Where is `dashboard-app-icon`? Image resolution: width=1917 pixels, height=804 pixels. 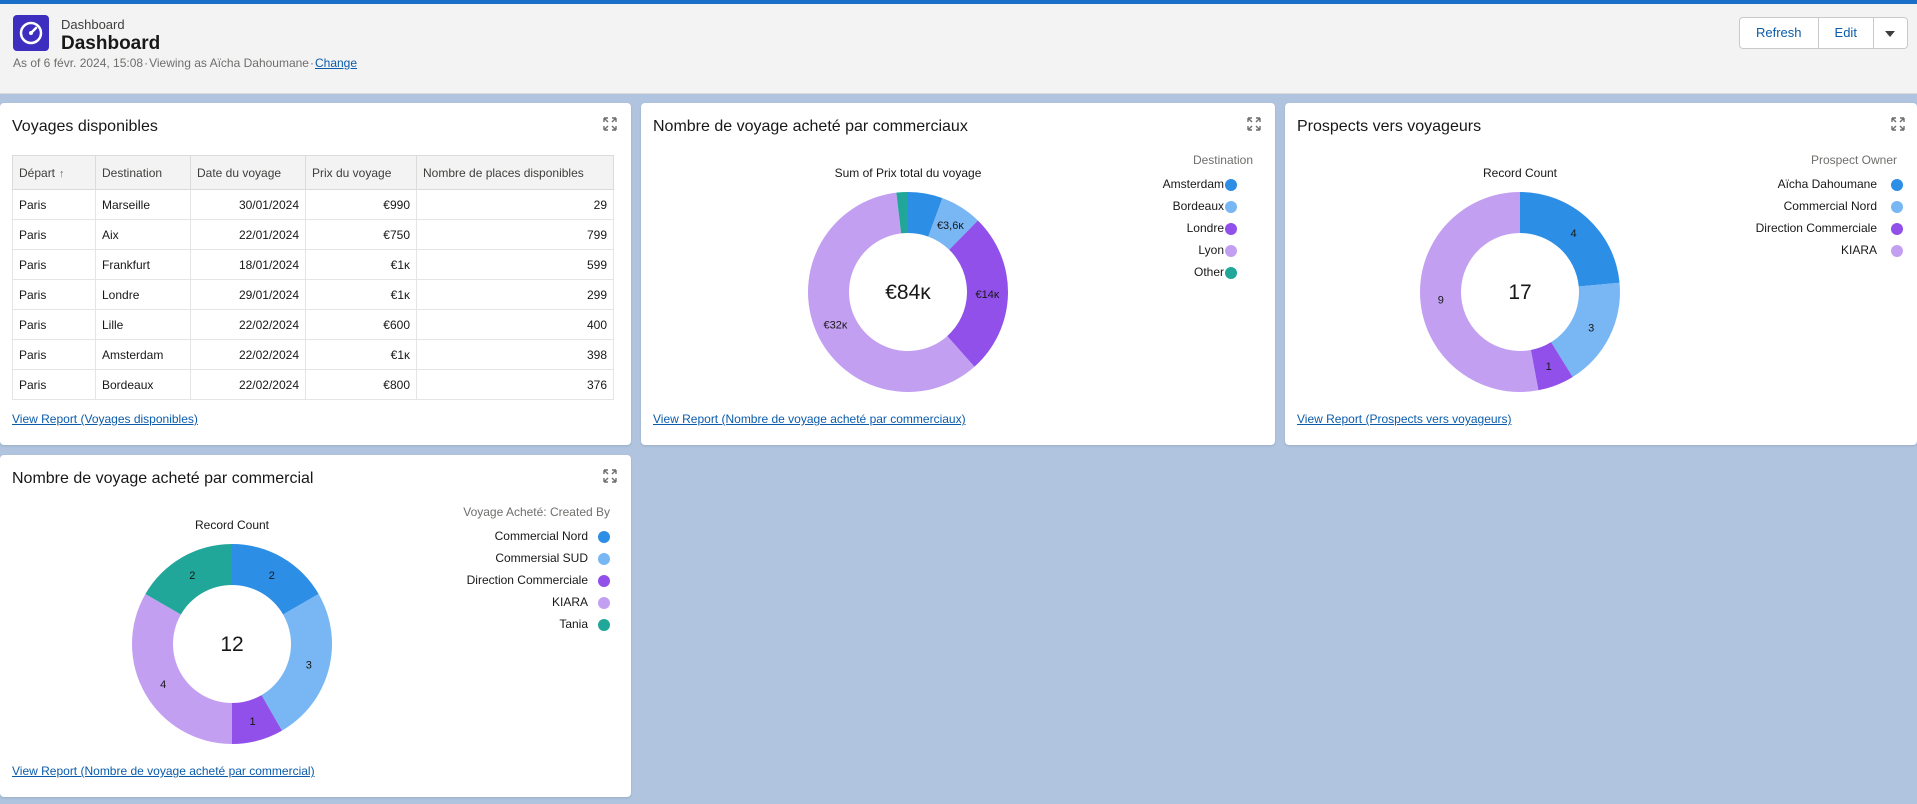
dashboard-app-icon is located at coordinates (31, 33).